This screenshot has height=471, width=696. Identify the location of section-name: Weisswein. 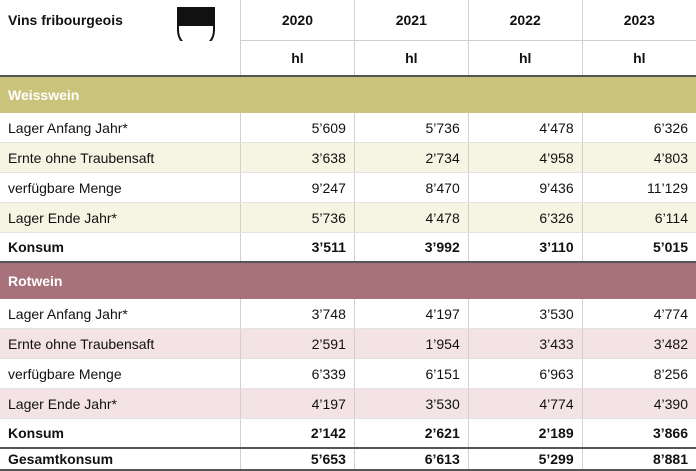
(348, 94).